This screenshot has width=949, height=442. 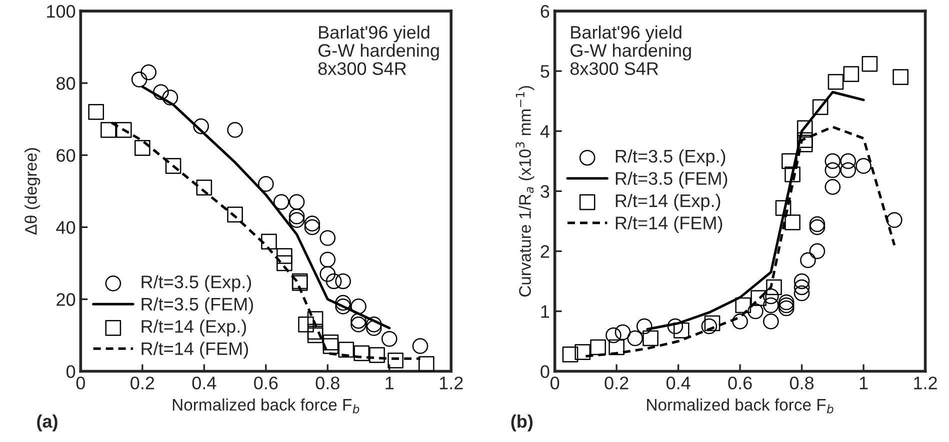 I want to click on y-tick-label: 60, so click(x=66, y=155).